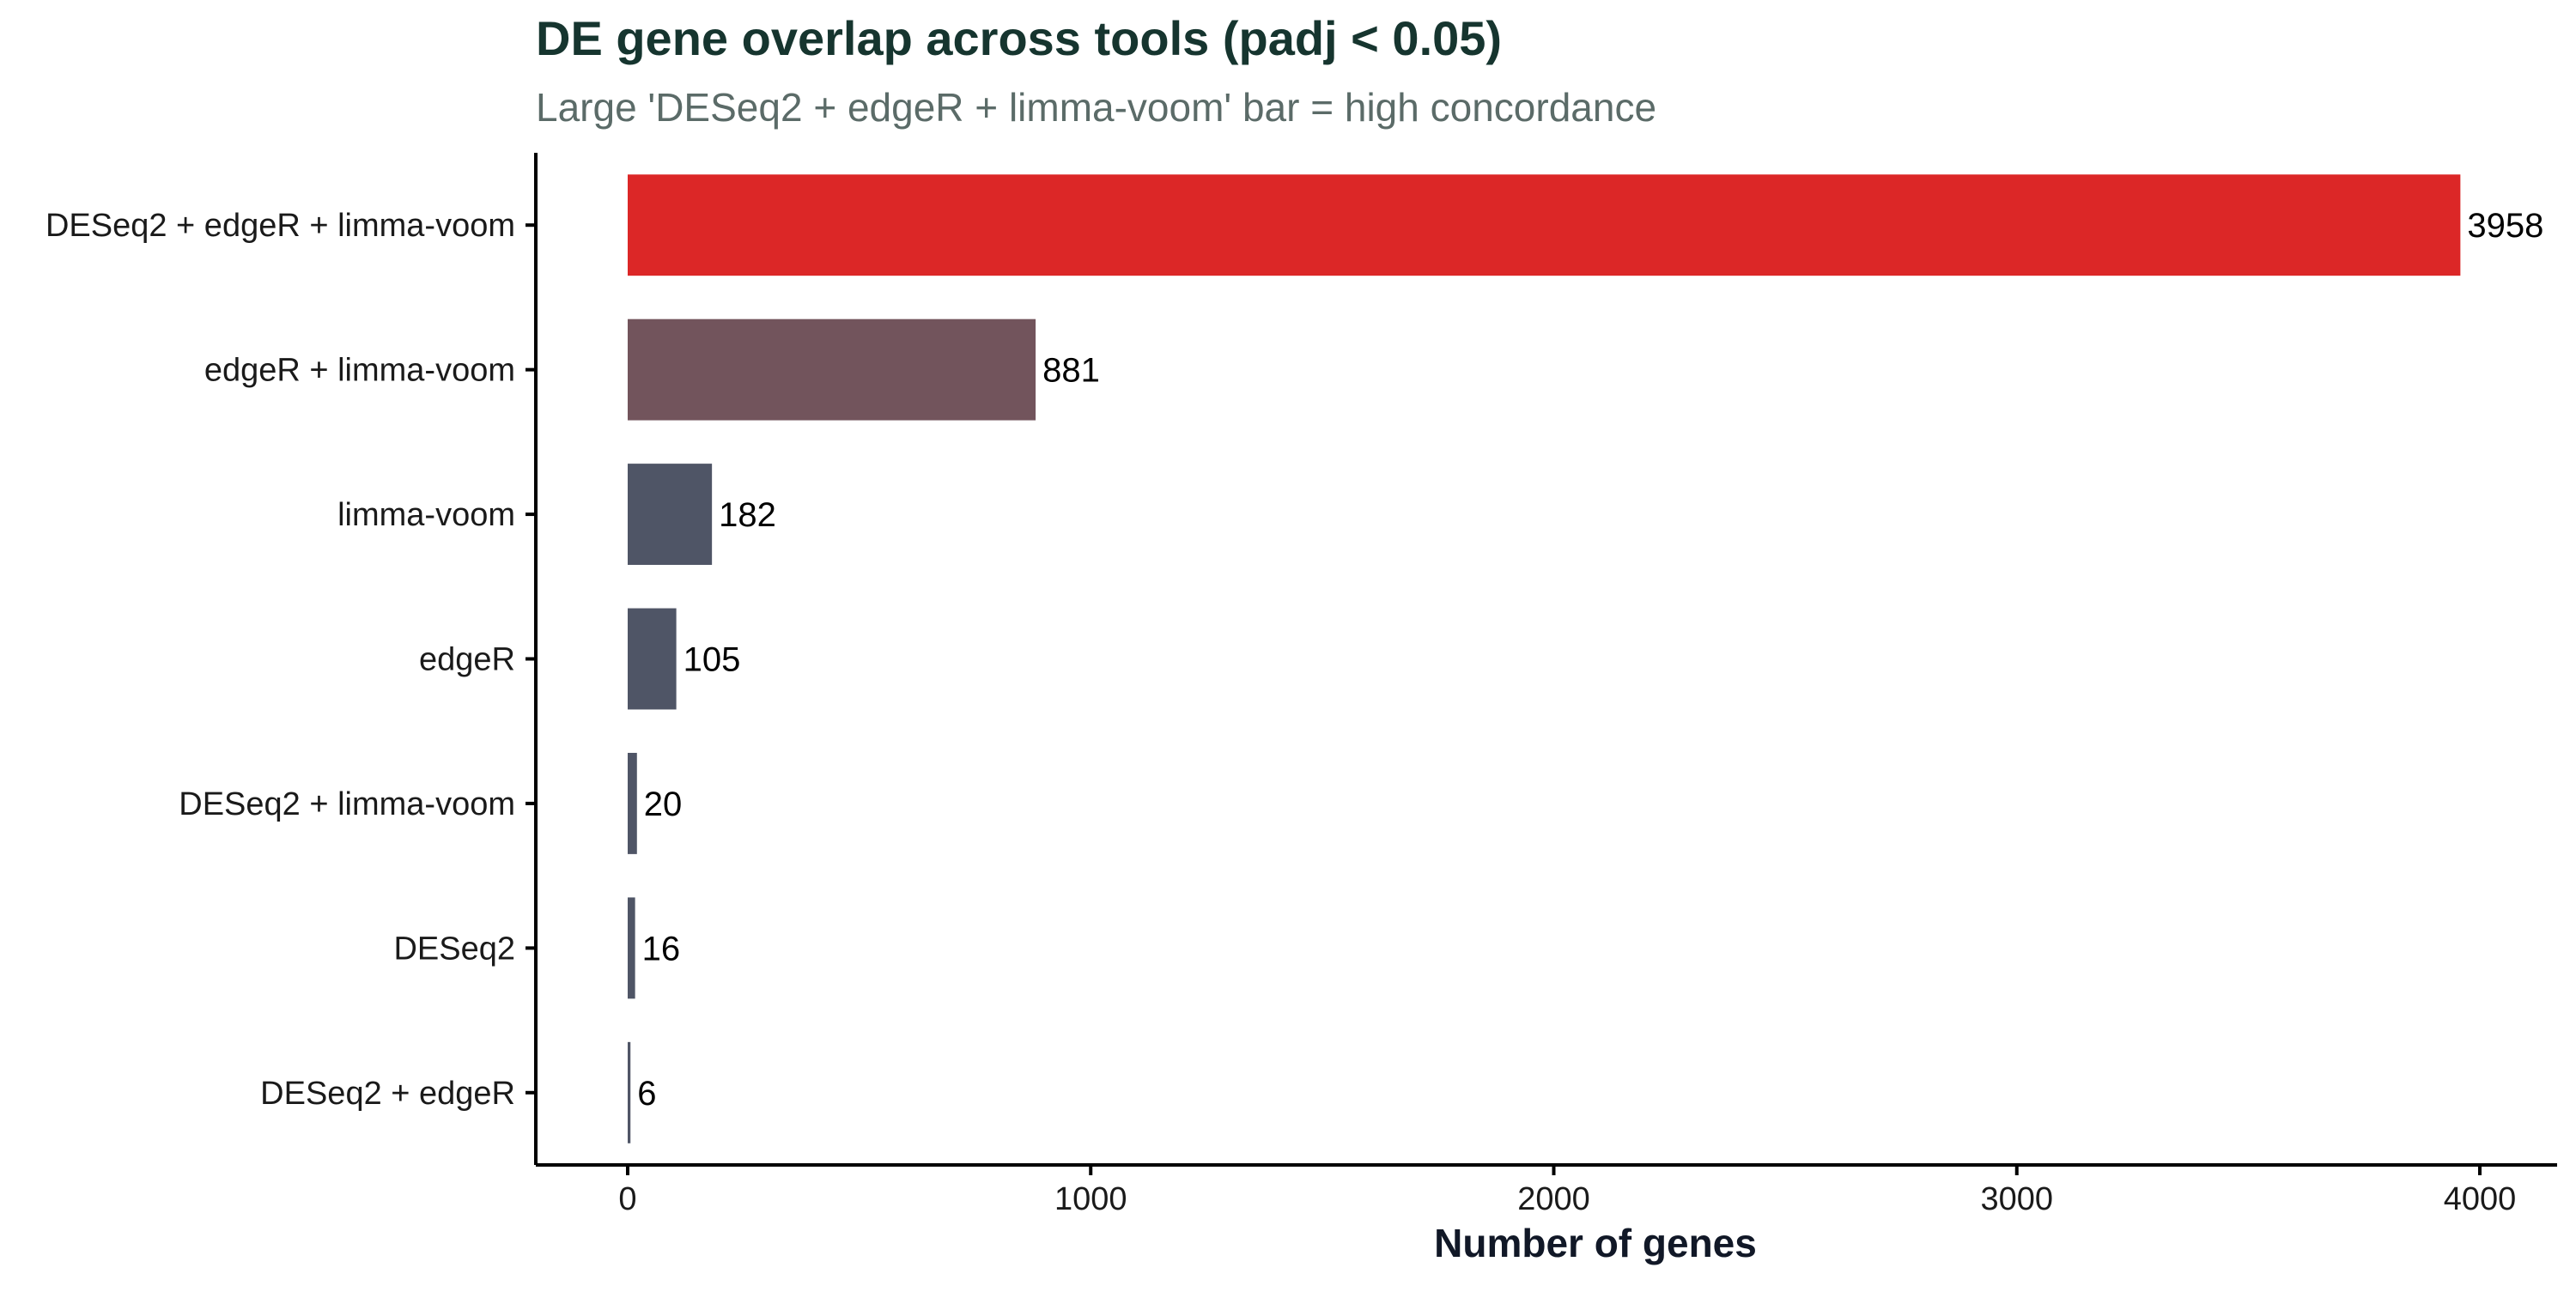 Image resolution: width=2576 pixels, height=1292 pixels. Describe the element at coordinates (647, 1094) in the screenshot. I see `data-label: 6` at that location.